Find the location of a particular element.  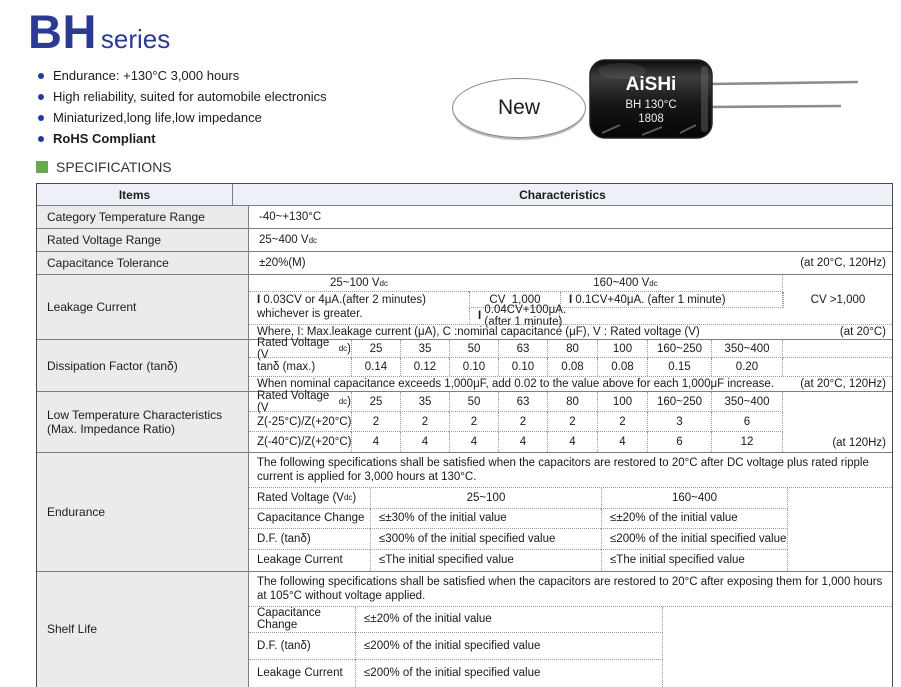

cv-threshold-2: CV >1,000 is located at coordinates (837, 300).